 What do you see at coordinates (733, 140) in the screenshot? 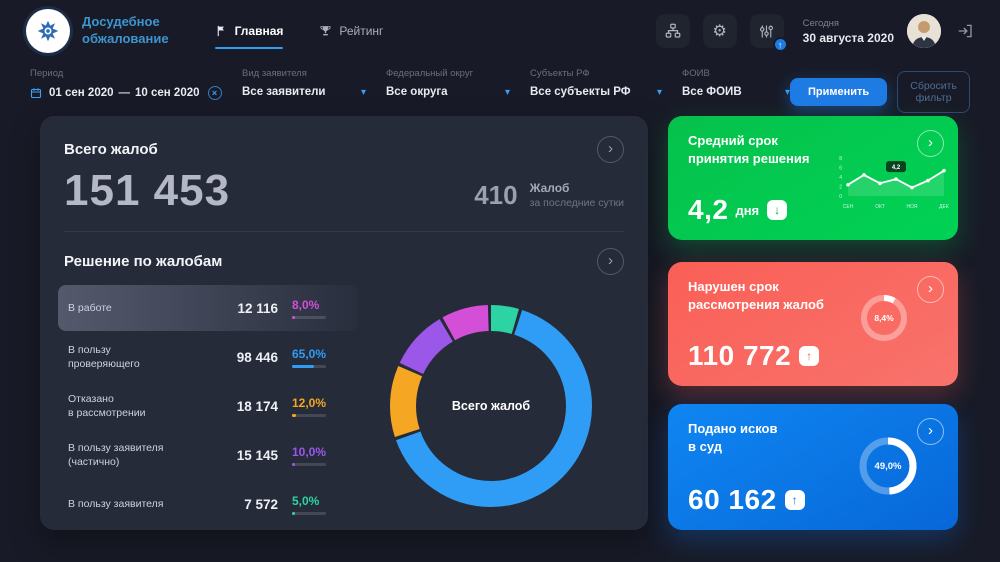
I see `title-line: Средний срок` at bounding box center [733, 140].